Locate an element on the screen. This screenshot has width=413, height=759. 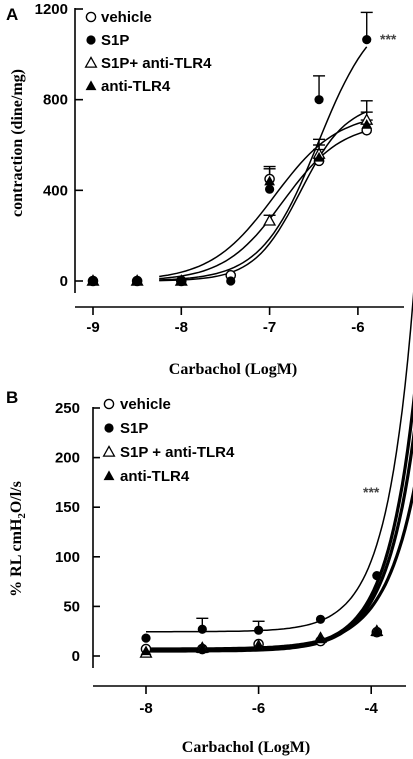
panel-b-legend-label: anti-TLR4 is located at coordinates (155, 476).